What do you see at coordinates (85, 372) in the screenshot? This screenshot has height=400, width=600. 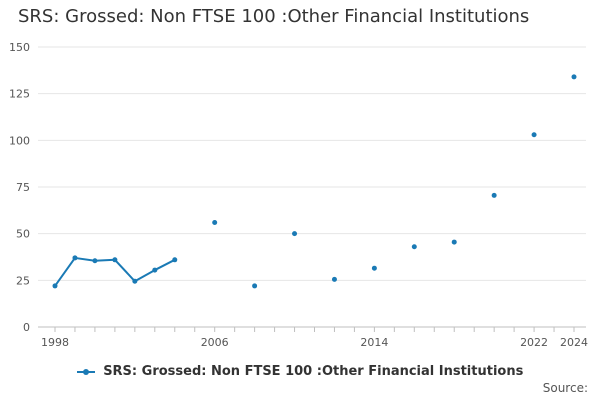 I see `legend-swatch` at bounding box center [85, 372].